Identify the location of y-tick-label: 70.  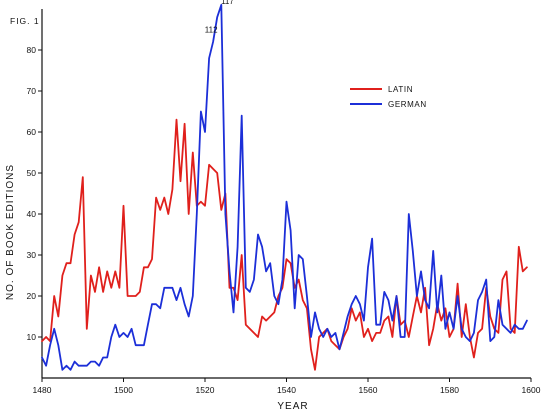
(32, 91).